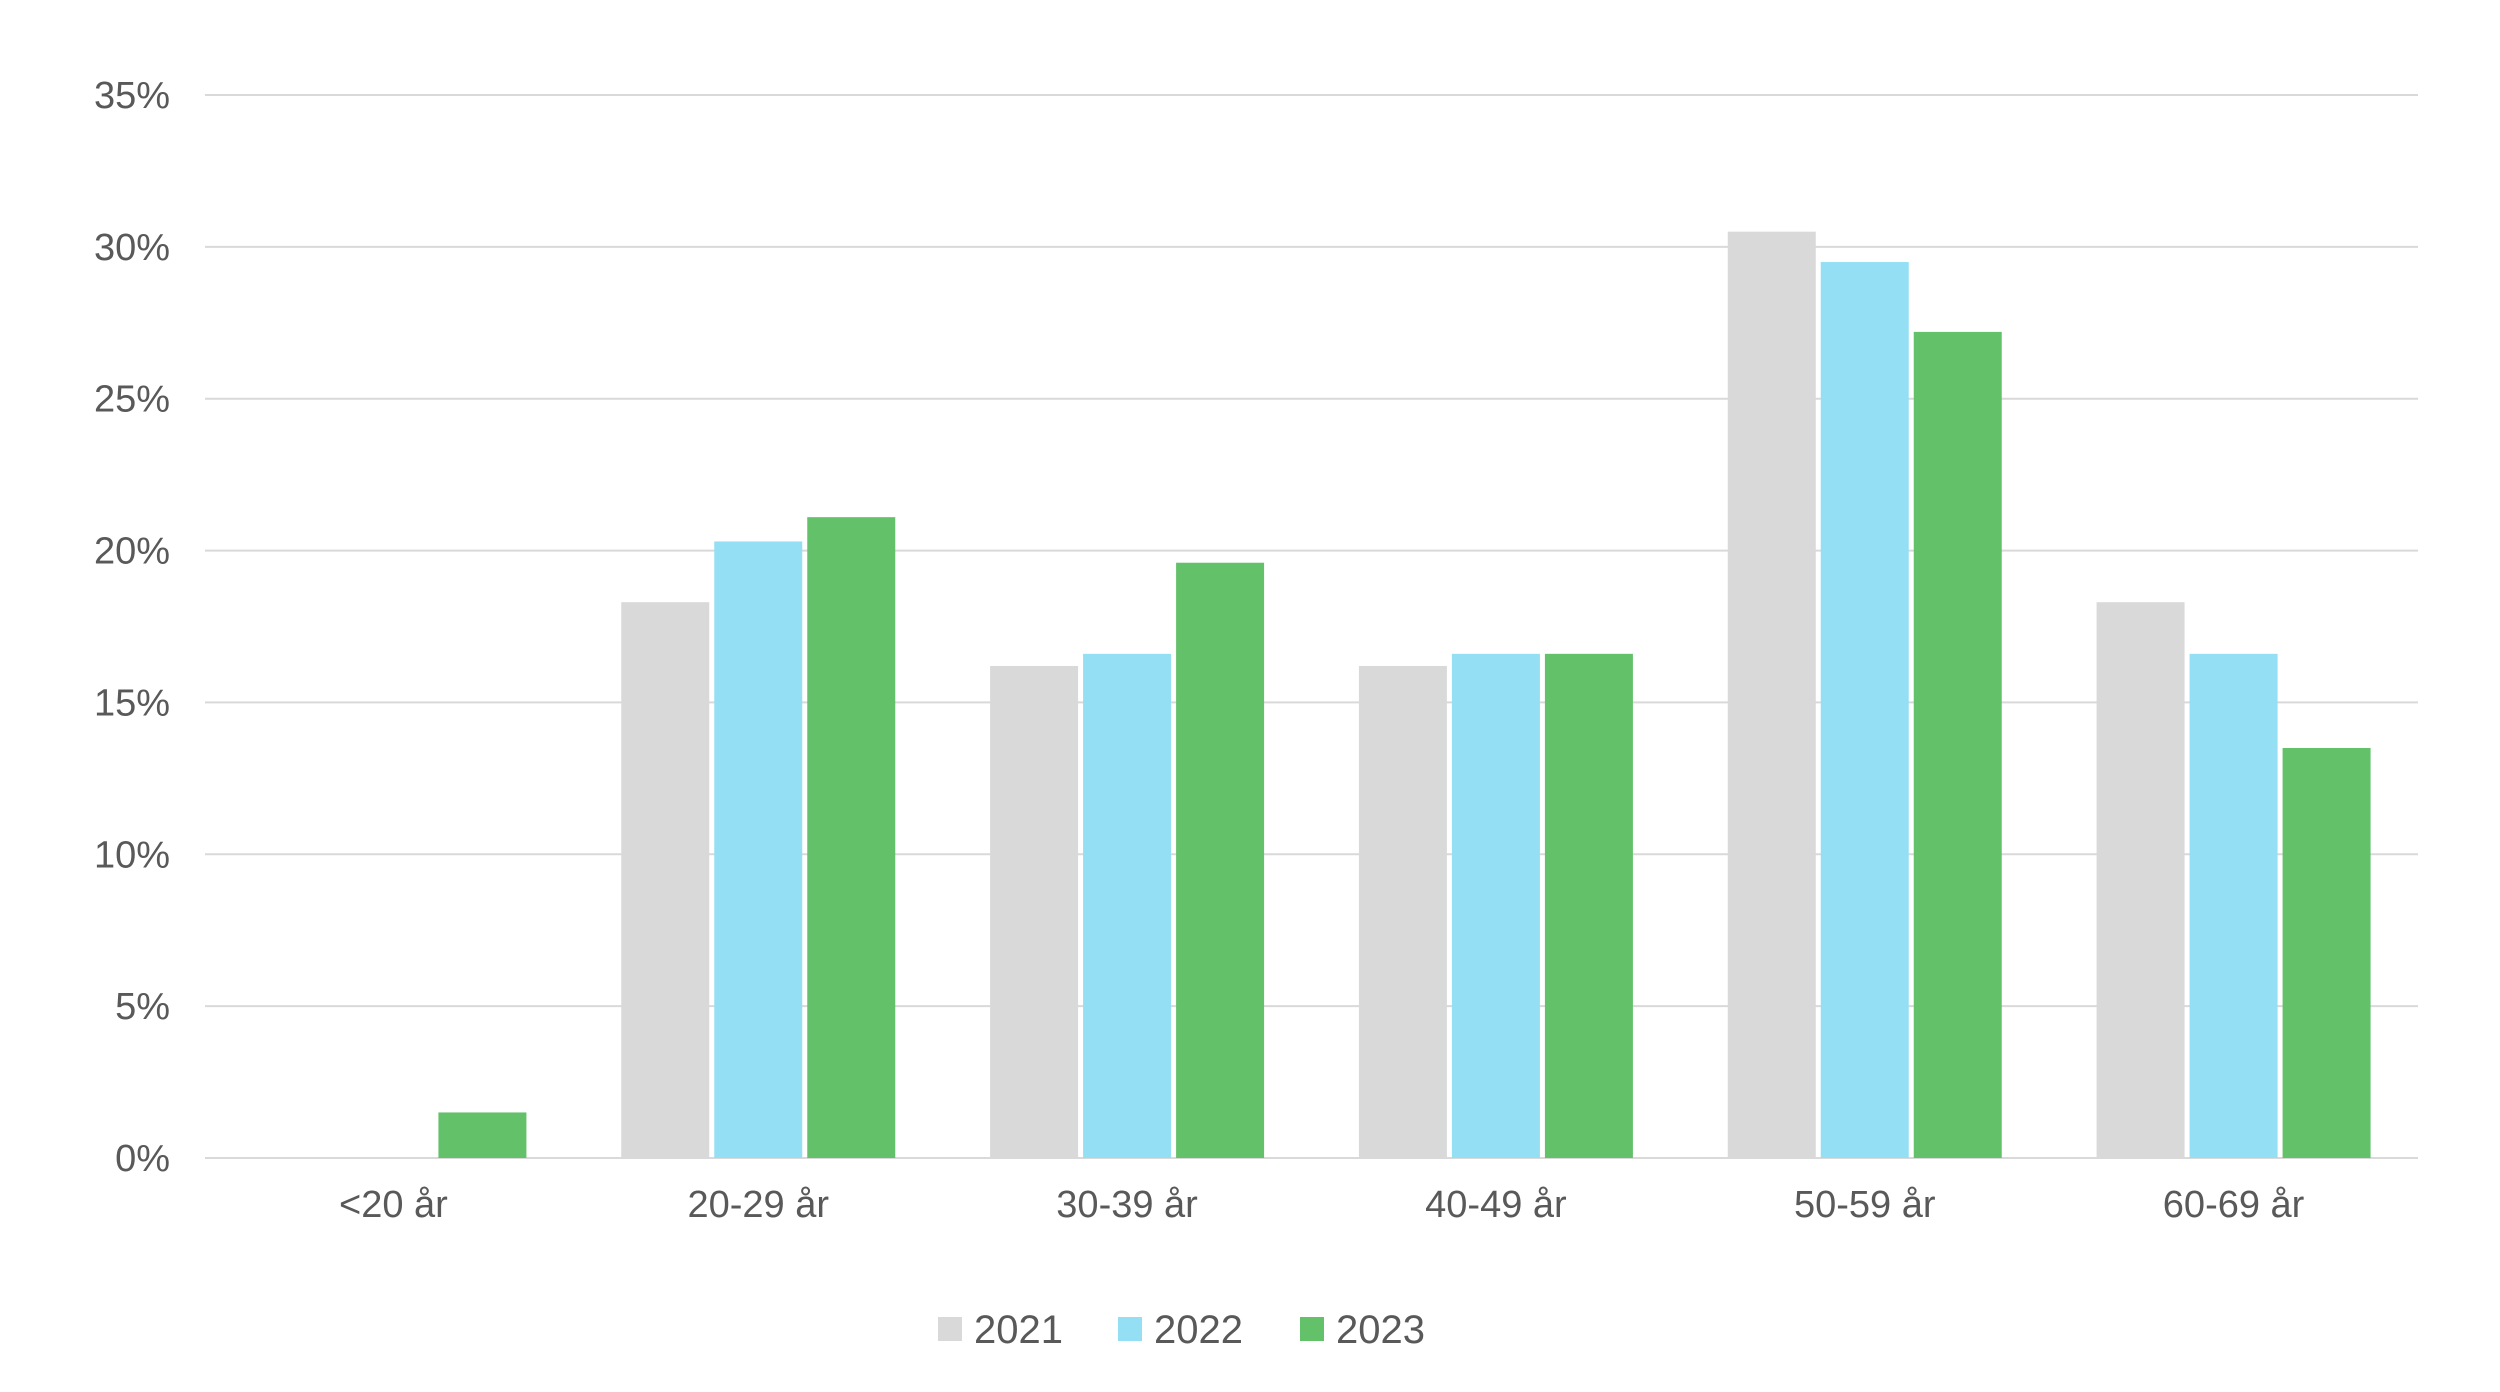 This screenshot has height=1392, width=2500. Describe the element at coordinates (2234, 1205) in the screenshot. I see `x-tick-label: 60-69 år` at that location.